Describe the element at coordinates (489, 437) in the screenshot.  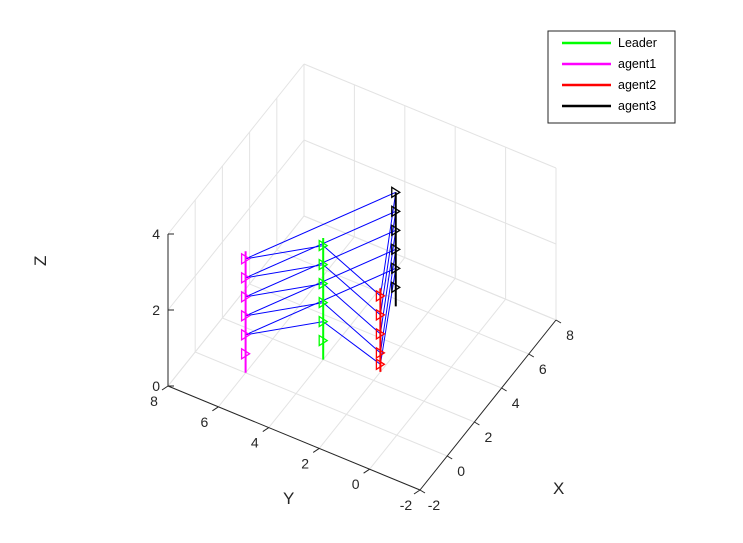
I see `x-tick-label: 2` at that location.